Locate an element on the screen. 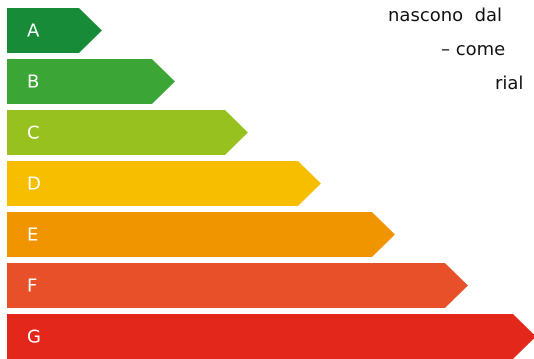 This screenshot has height=359, width=534. energy-rating-letter: C is located at coordinates (33, 132).